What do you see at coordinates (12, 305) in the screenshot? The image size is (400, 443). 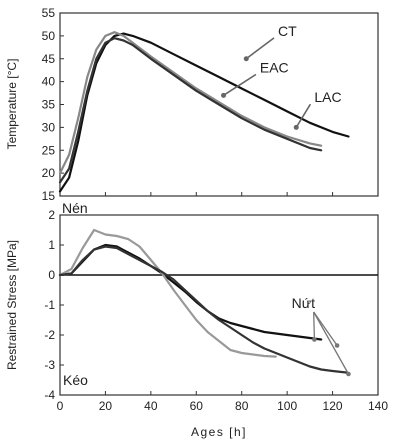 I see `bottom-y-axis-label: Restrained Stress [MPa]` at bounding box center [12, 305].